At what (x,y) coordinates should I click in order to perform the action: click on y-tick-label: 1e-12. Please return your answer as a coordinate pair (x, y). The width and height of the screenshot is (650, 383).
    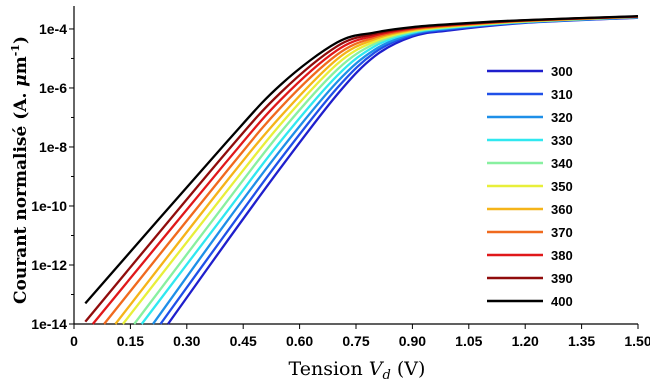
    Looking at the image, I should click on (49, 265).